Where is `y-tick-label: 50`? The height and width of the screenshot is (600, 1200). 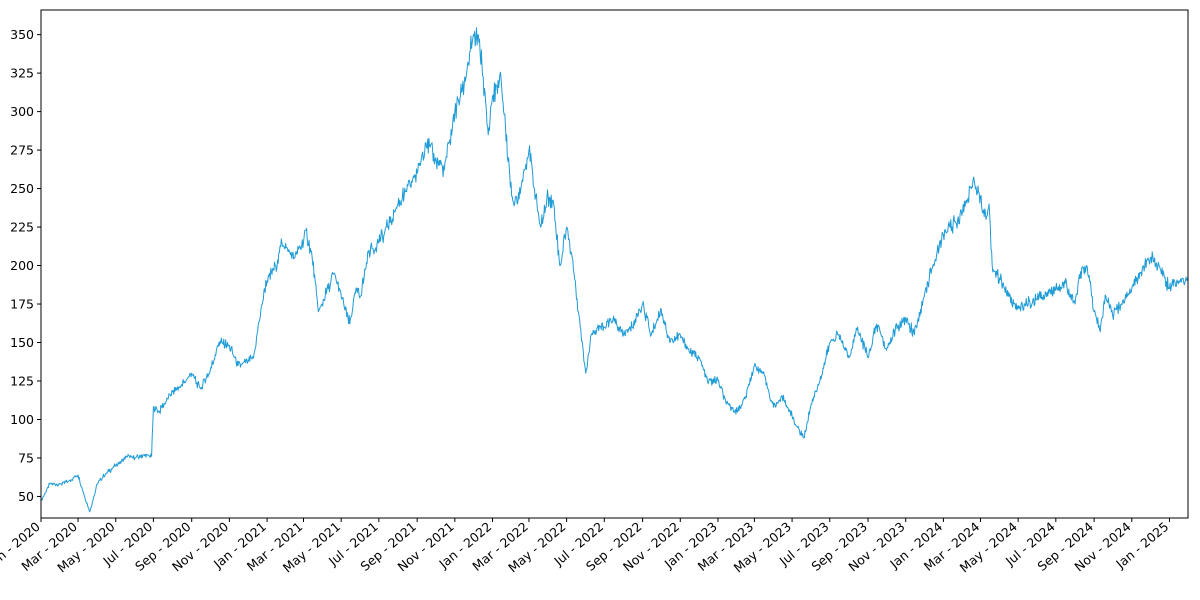
y-tick-label: 50 is located at coordinates (26, 496).